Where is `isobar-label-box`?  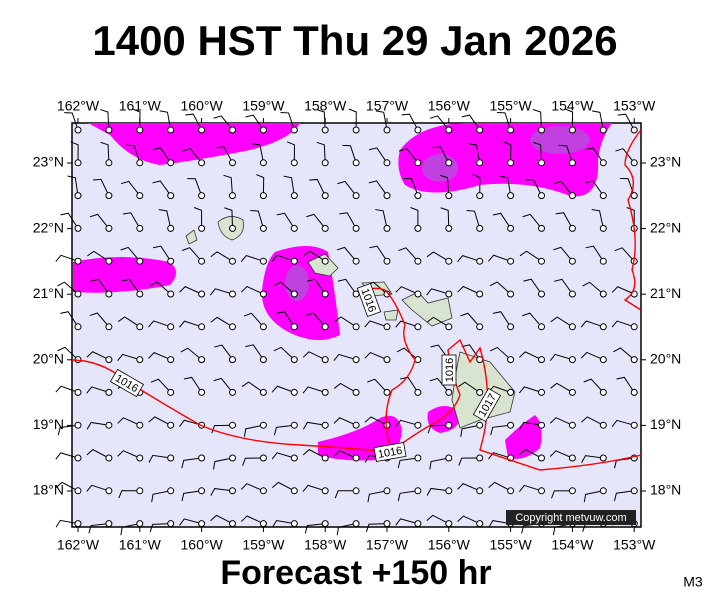 isobar-label-box is located at coordinates (369, 300).